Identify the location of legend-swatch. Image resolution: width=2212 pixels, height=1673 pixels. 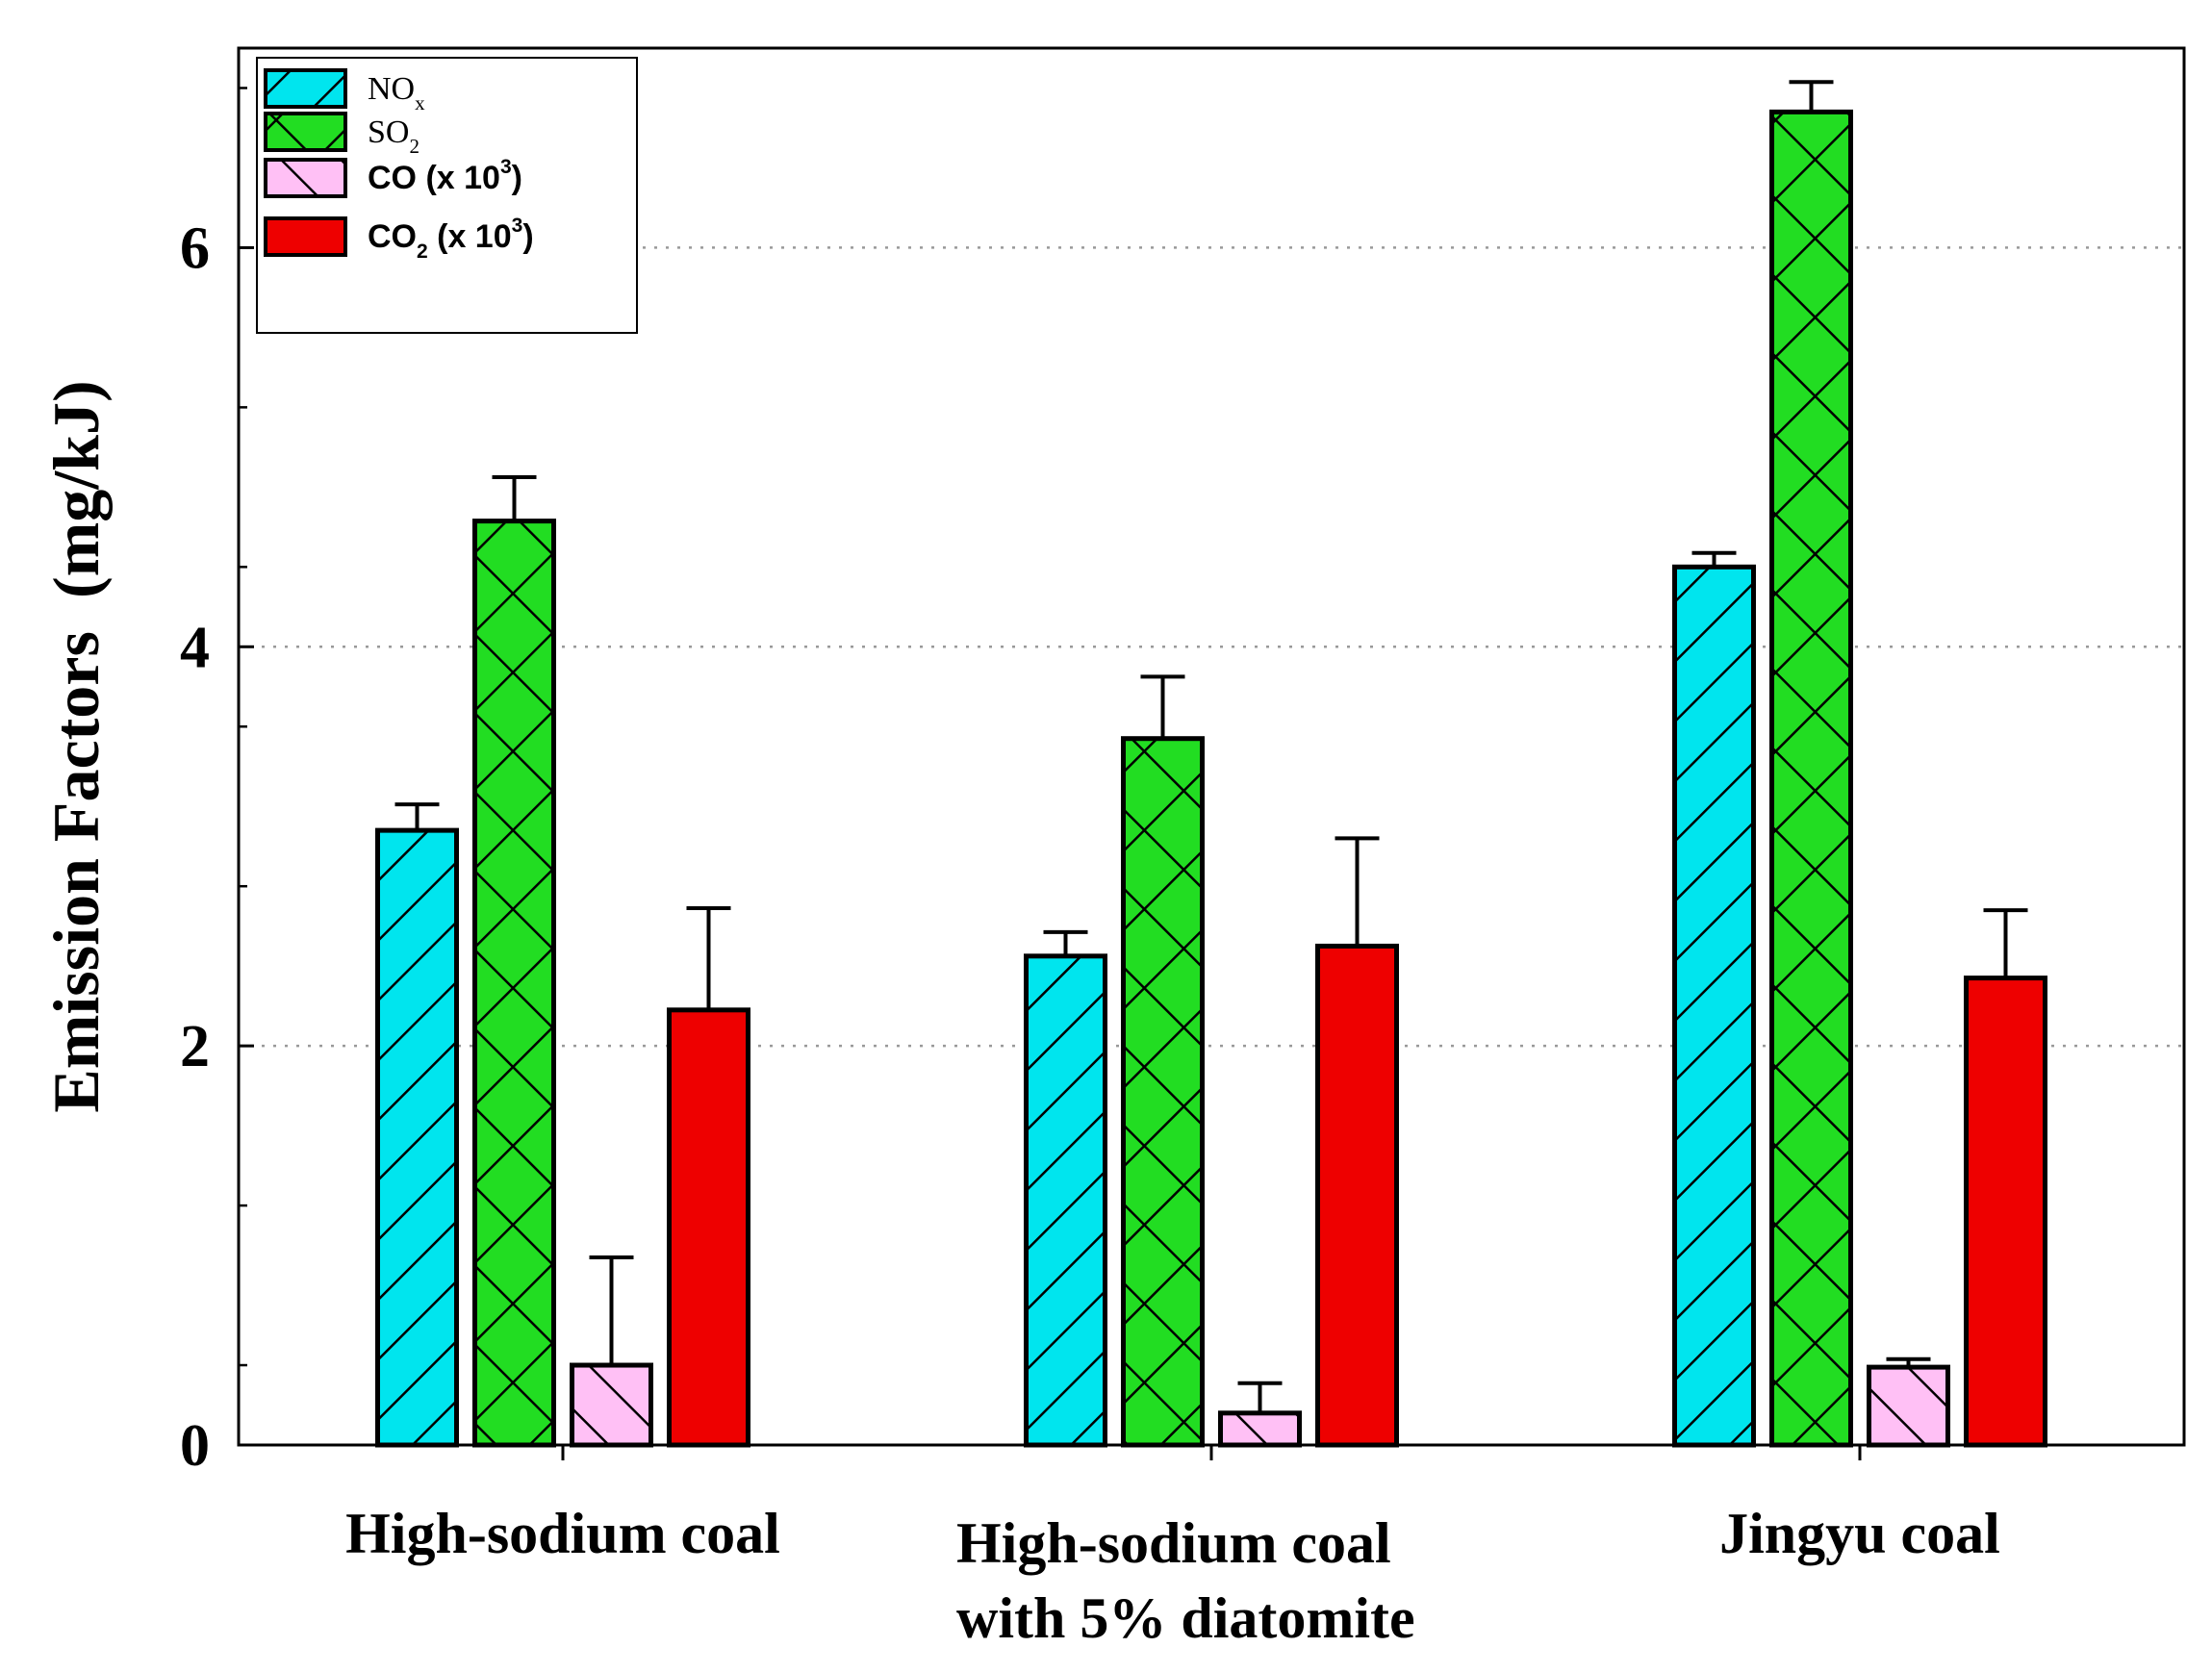
(305, 236).